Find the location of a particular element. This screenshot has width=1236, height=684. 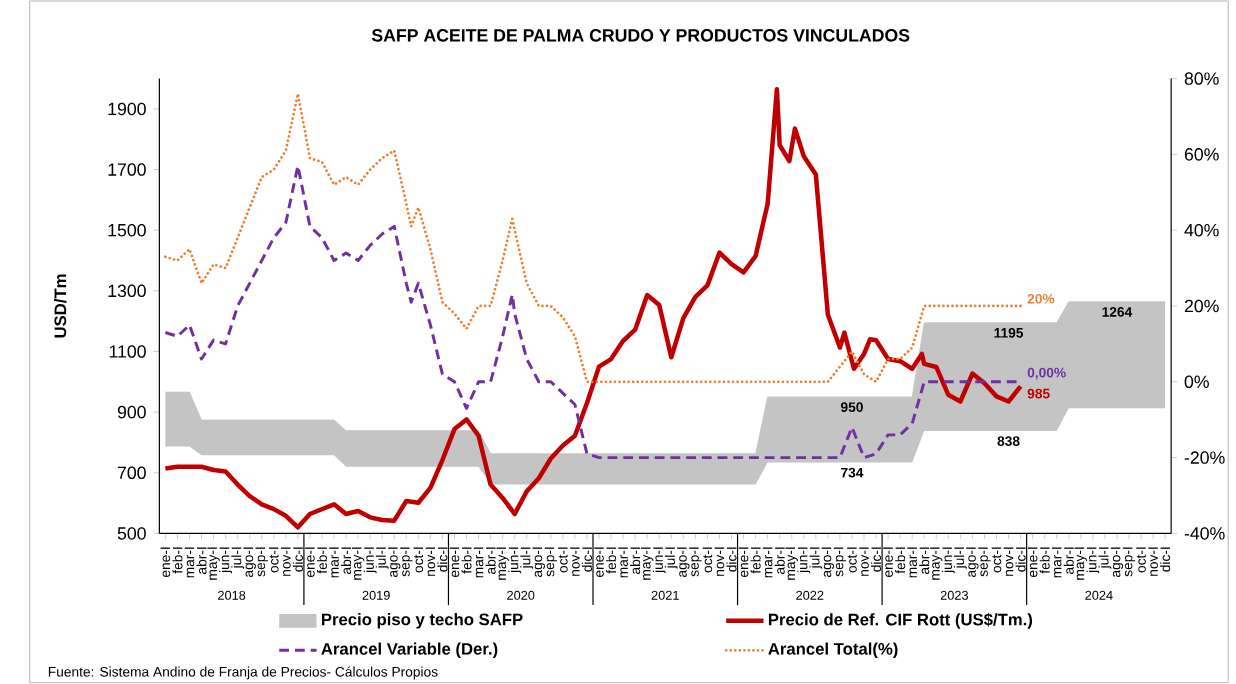

annotation: 1195 is located at coordinates (1009, 333).